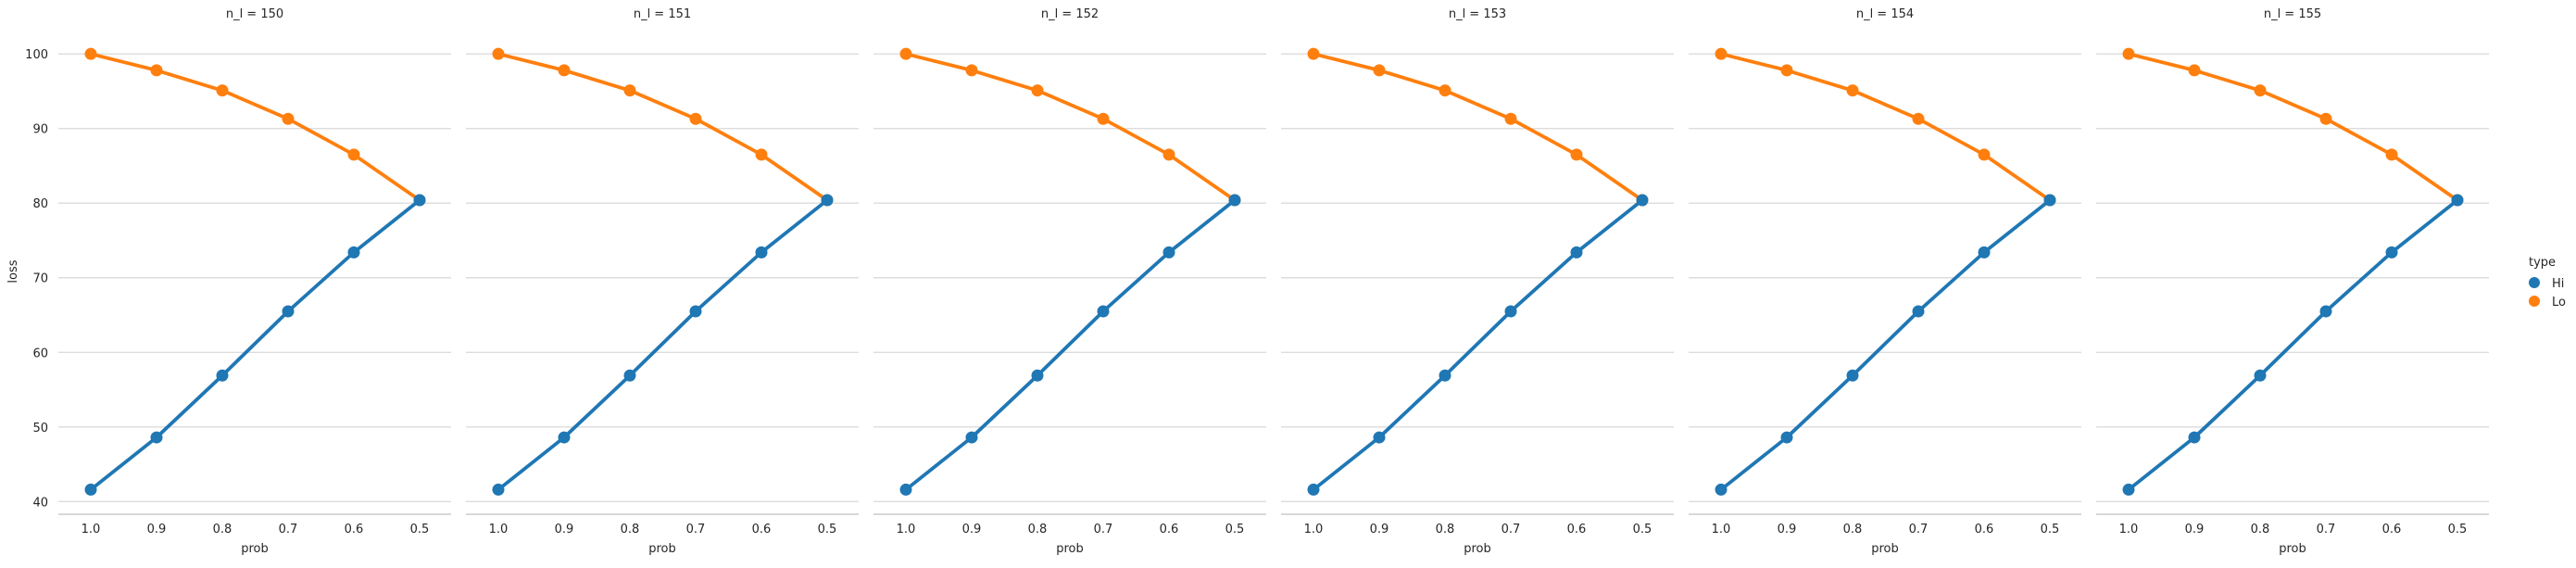  I want to click on facet-panel: n_l = 152 1.0 0.9 0.8 0.7 0.6 0.5 prob, so click(1069, 281).